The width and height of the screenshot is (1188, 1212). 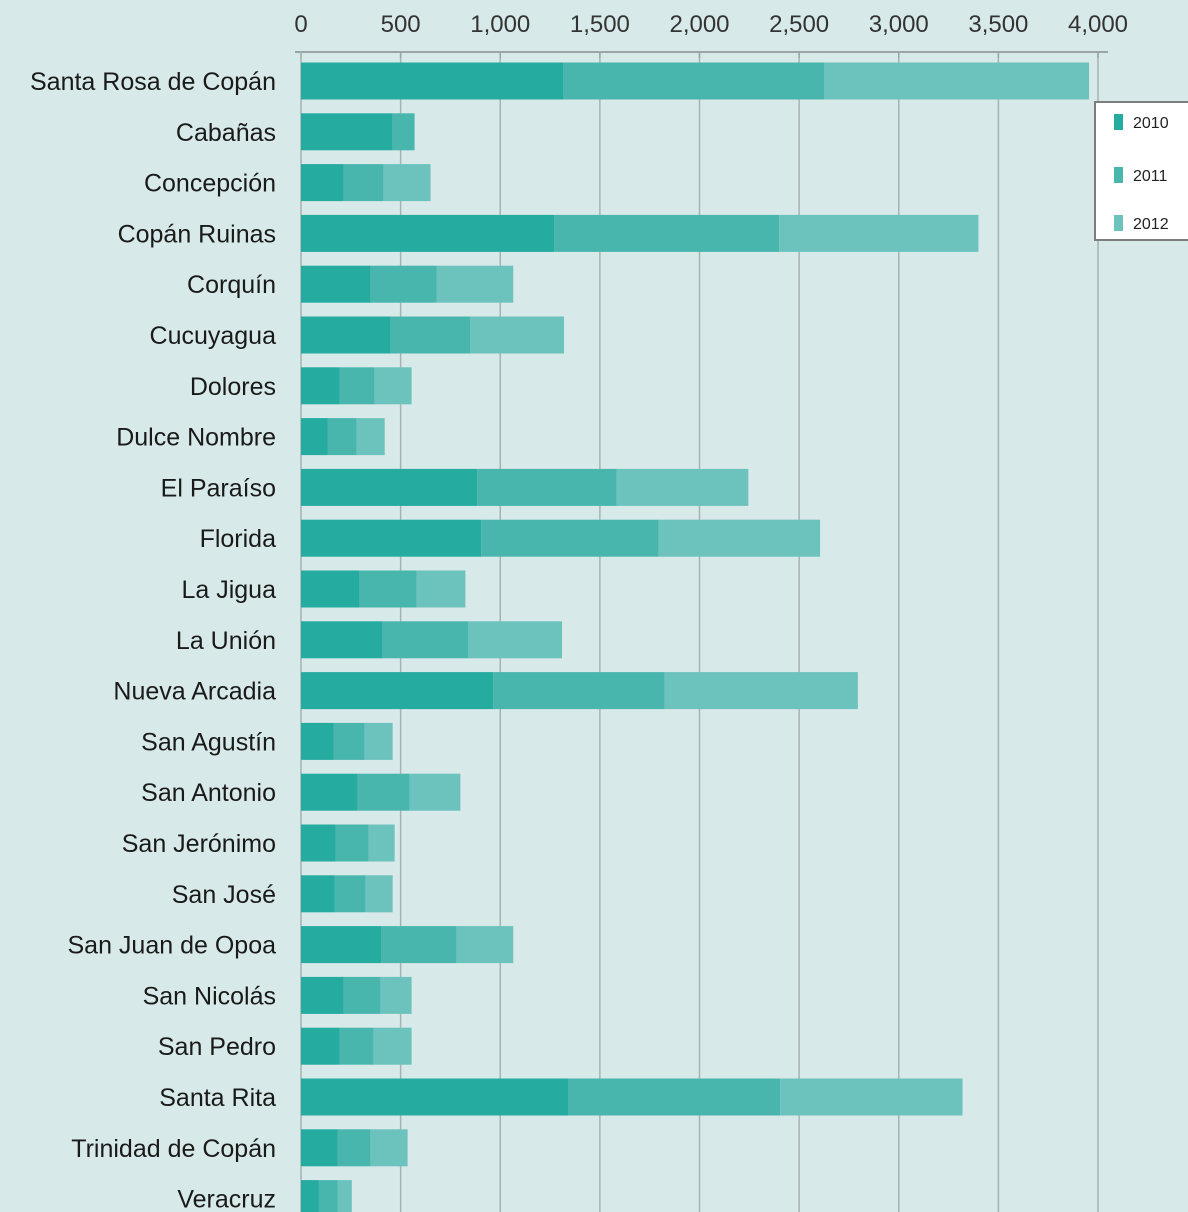 What do you see at coordinates (231, 285) in the screenshot?
I see `category-label: Corquín` at bounding box center [231, 285].